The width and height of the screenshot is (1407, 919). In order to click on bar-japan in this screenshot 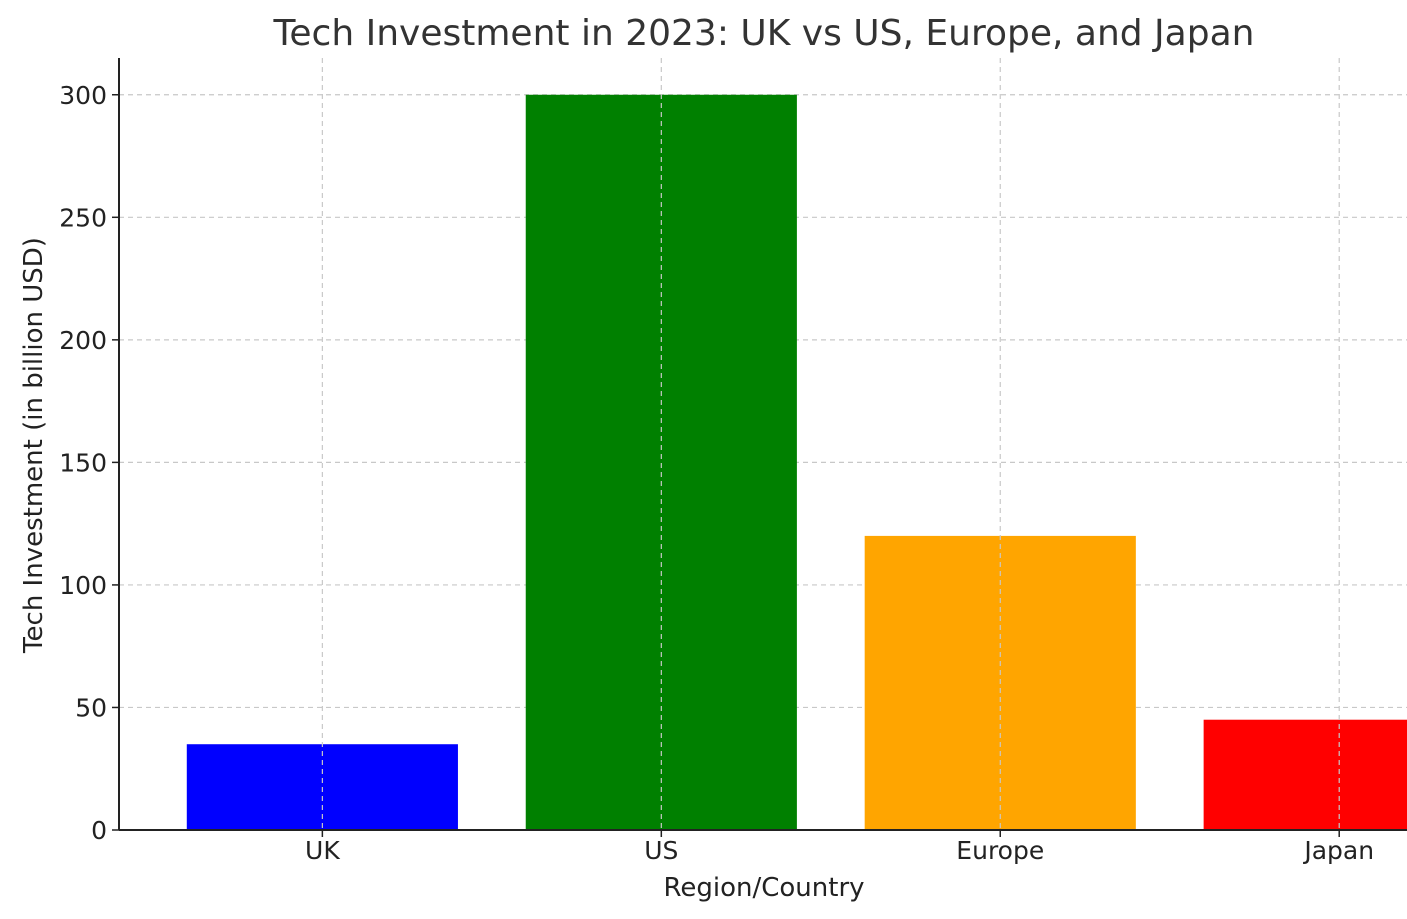, I will do `click(1305, 774)`.